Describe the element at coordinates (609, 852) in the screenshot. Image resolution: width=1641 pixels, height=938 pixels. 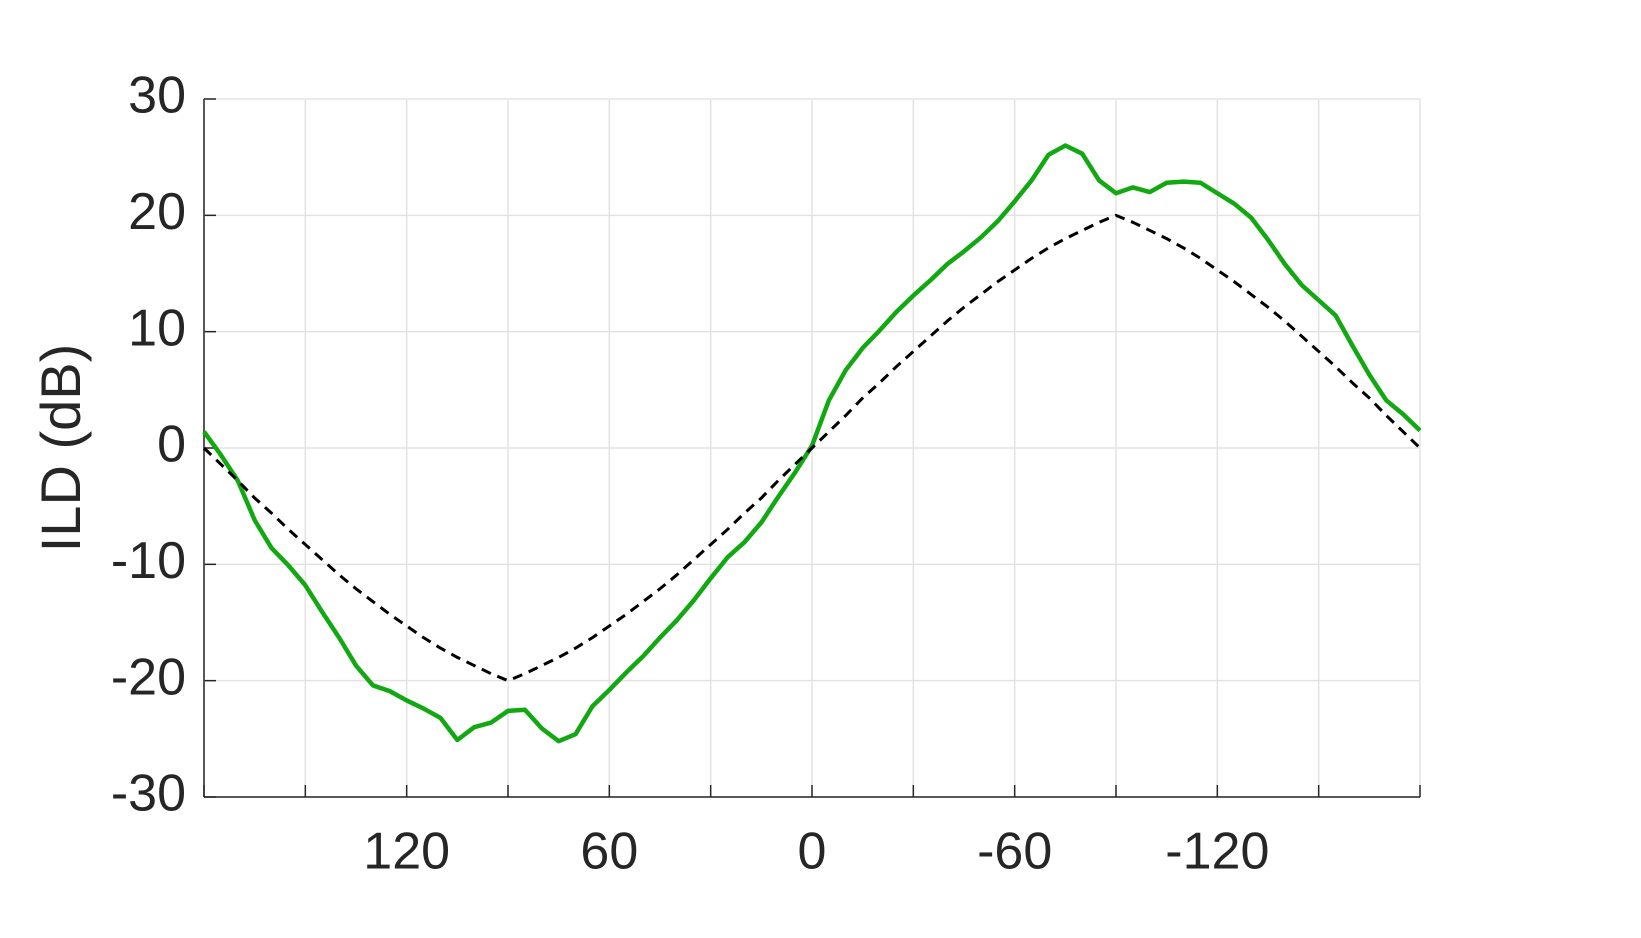
I see `x-tick-label: 60` at that location.